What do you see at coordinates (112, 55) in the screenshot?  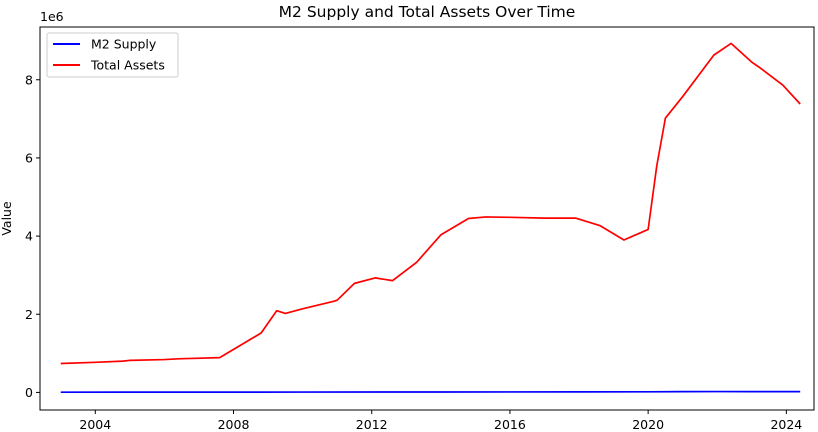 I see `legend: M2 Supply Total Assets` at bounding box center [112, 55].